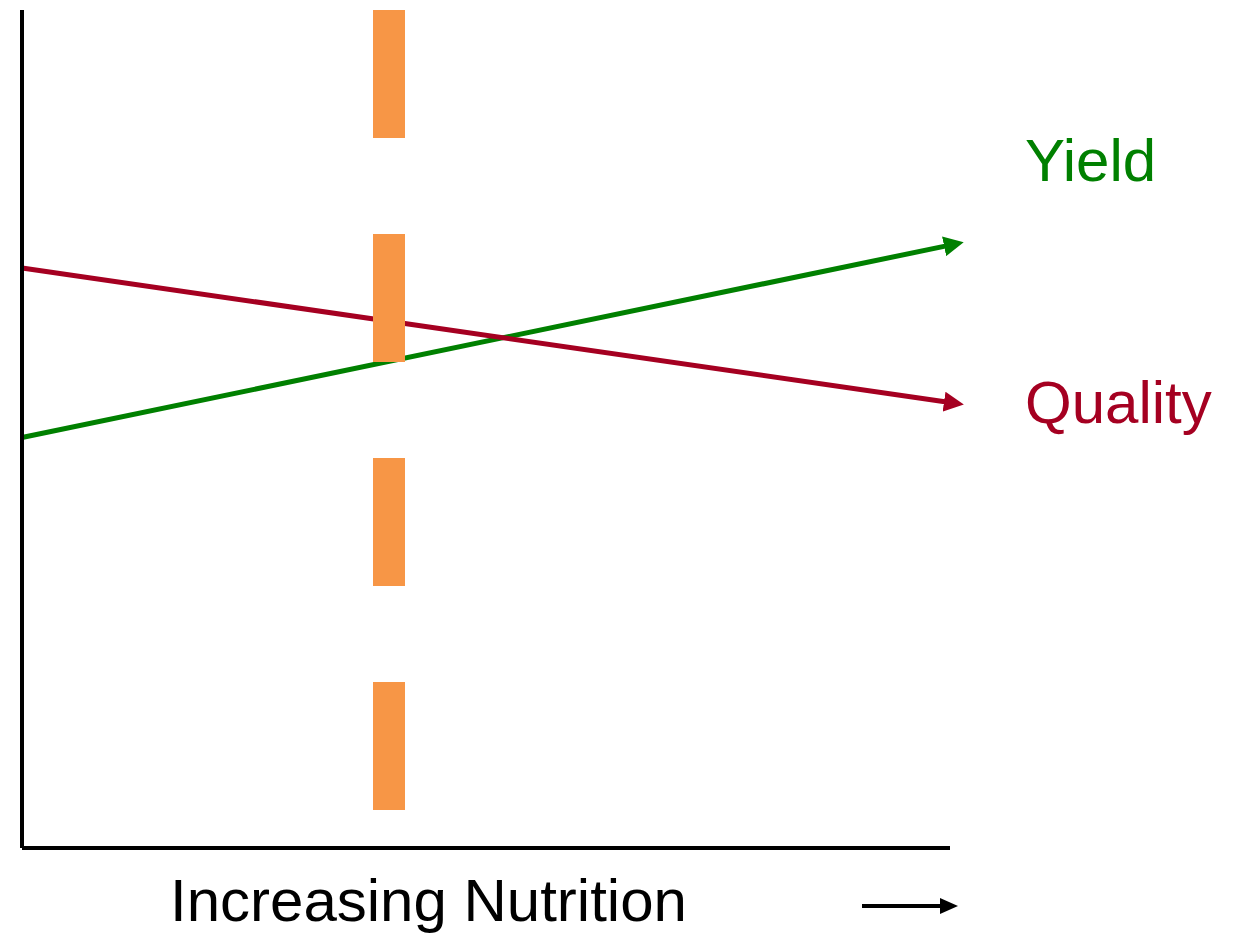 This screenshot has width=1242, height=937. What do you see at coordinates (428, 901) in the screenshot?
I see `x-axis-title: Increasing Nutrition` at bounding box center [428, 901].